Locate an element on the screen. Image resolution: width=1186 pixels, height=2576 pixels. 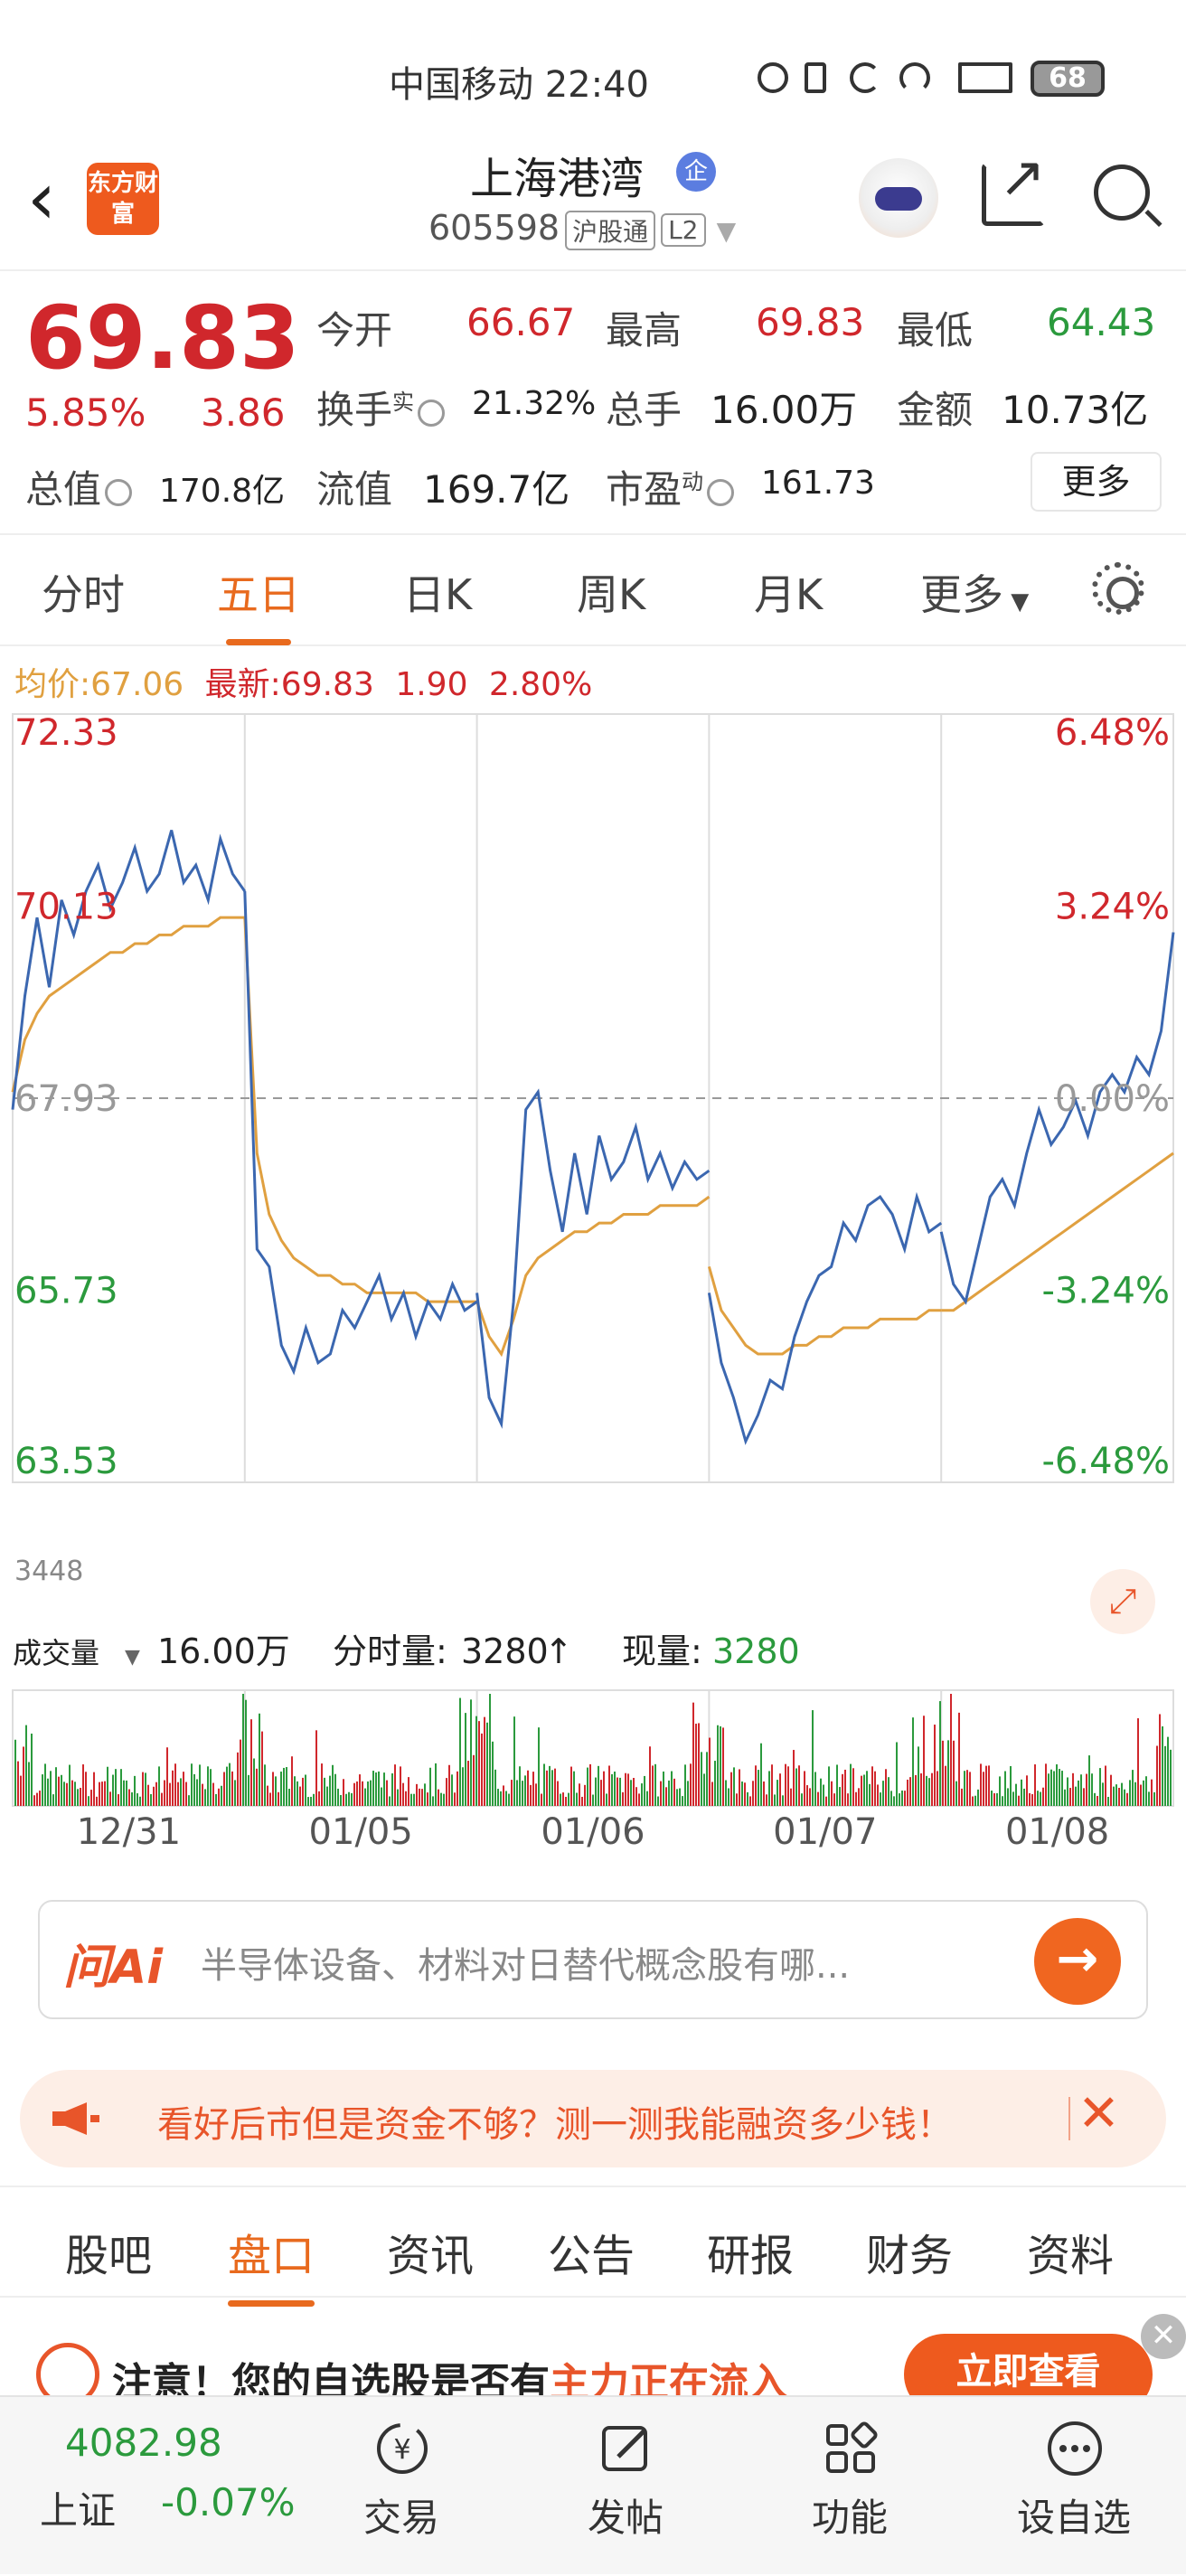
section-tabs: 股吧 盘口 资讯 公告 研报 财务 资料 is located at coordinates (593, 2246).